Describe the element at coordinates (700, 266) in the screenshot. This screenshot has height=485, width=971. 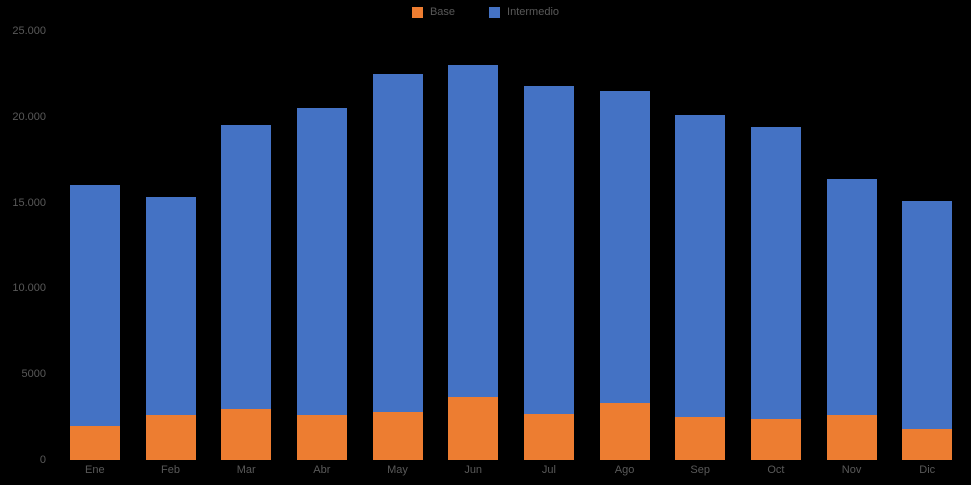
I see `bar-segment-intermedio-sep` at that location.